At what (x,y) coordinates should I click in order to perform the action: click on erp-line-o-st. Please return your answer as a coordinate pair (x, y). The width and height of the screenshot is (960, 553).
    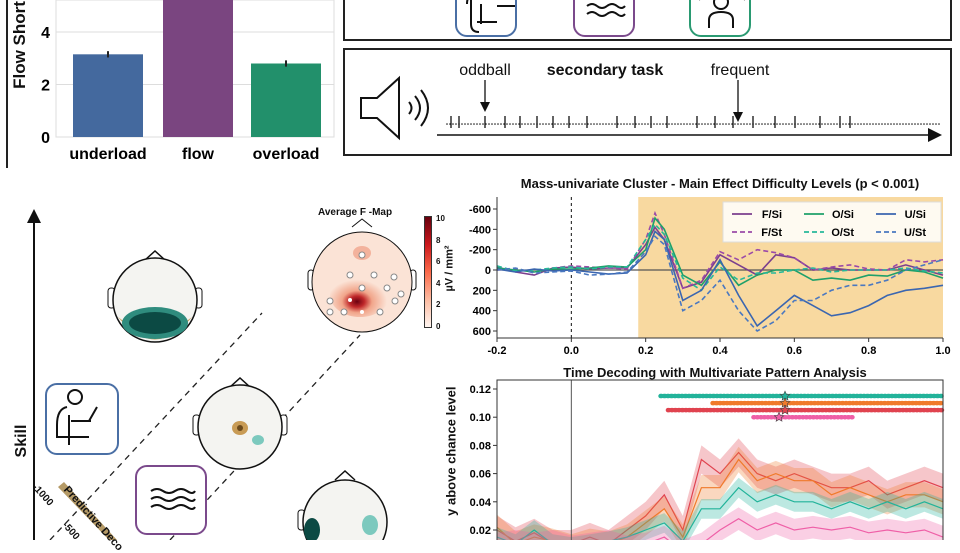
    Looking at the image, I should click on (720, 257).